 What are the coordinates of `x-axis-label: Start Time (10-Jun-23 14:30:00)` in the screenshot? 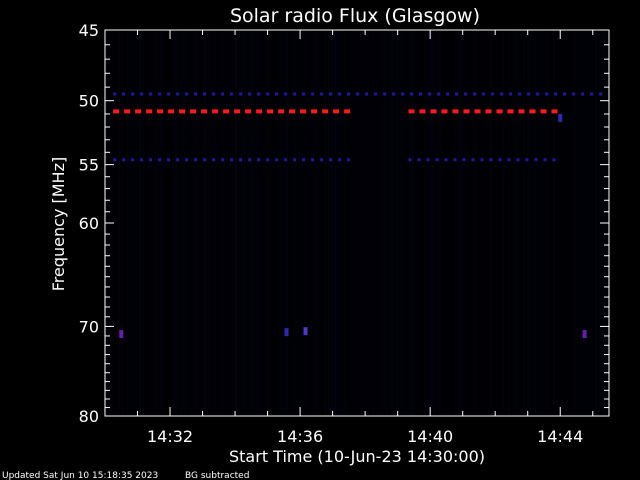 It's located at (357, 456).